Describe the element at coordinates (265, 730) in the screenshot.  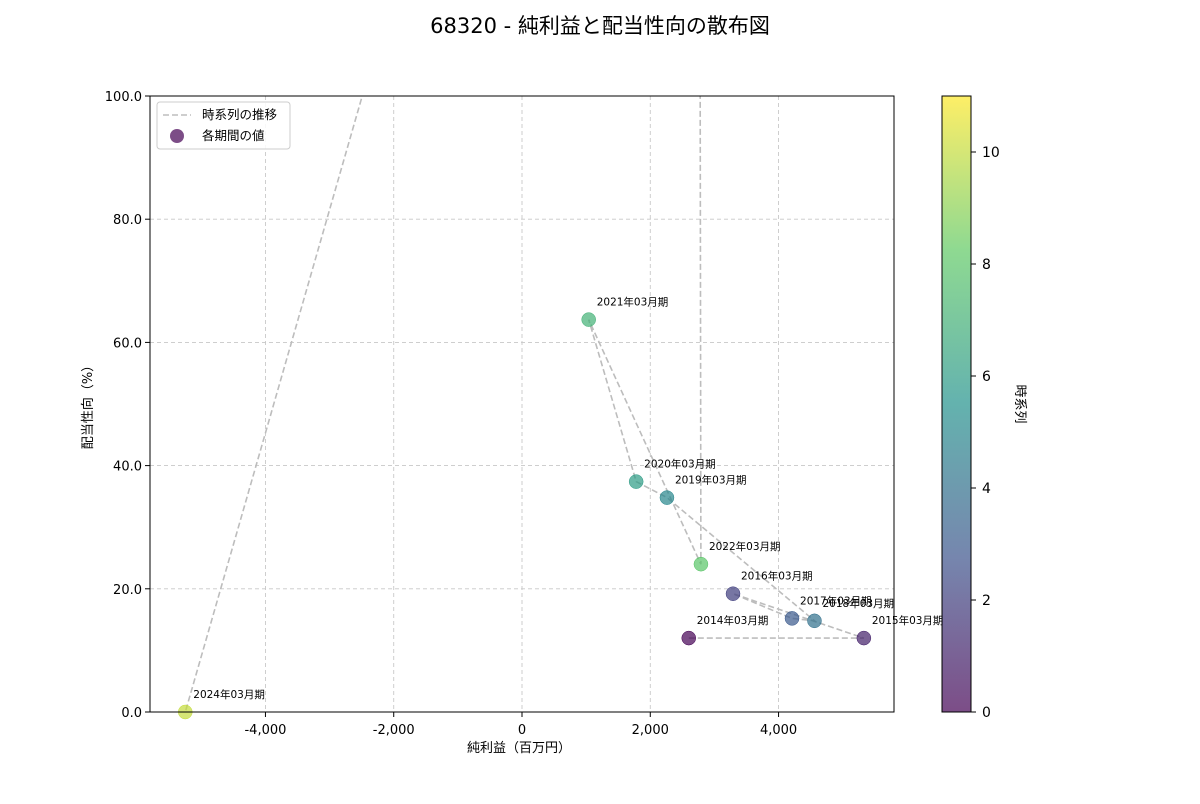
I see `x-tick-label: -4,000` at that location.